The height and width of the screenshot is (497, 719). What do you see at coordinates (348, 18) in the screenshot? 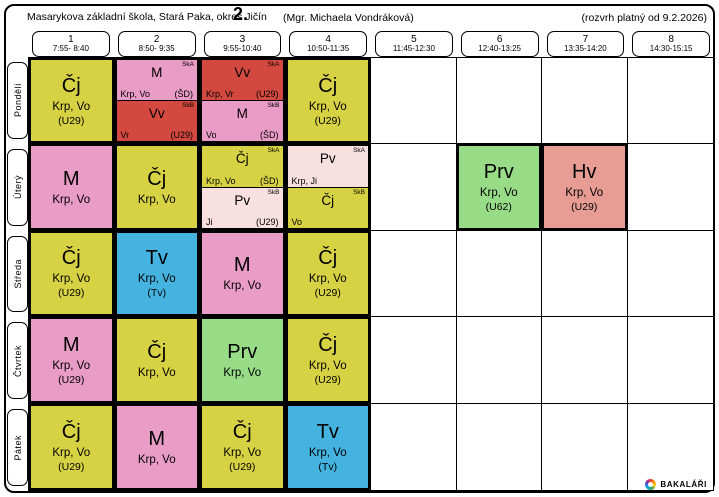
I see `class-teacher: (Mgr. Michaela Vondráková)` at bounding box center [348, 18].